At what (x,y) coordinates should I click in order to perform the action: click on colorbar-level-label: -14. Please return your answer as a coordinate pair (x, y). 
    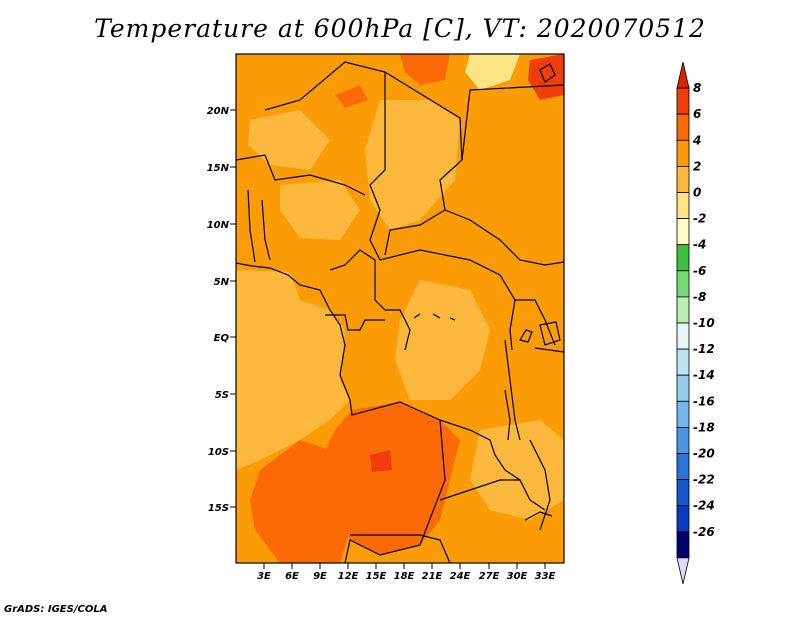
    Looking at the image, I should click on (704, 375).